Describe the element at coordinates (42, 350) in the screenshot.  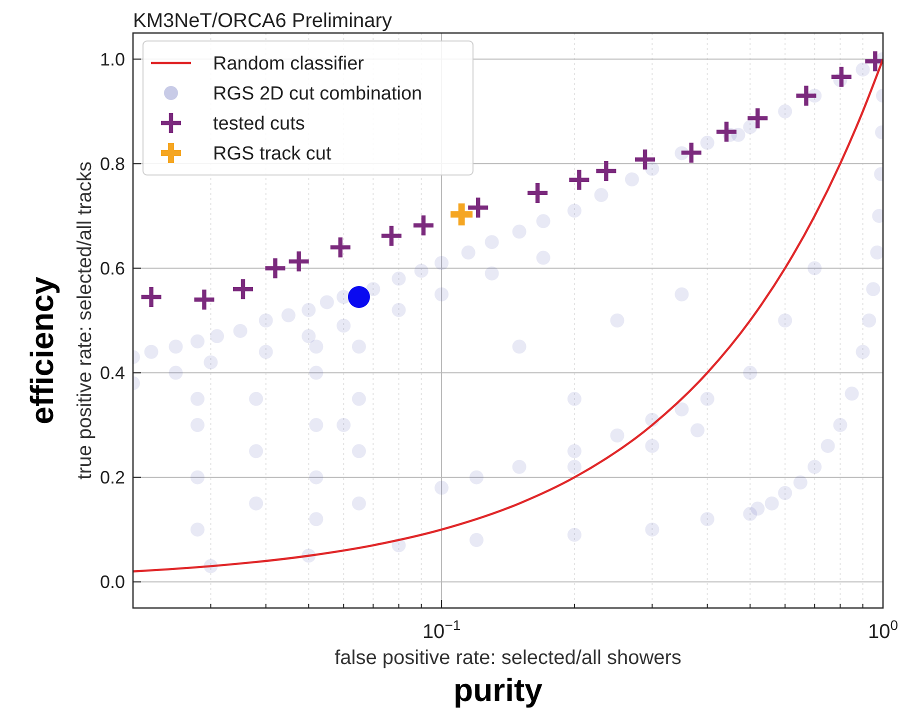
I see `text: efficiency` at that location.